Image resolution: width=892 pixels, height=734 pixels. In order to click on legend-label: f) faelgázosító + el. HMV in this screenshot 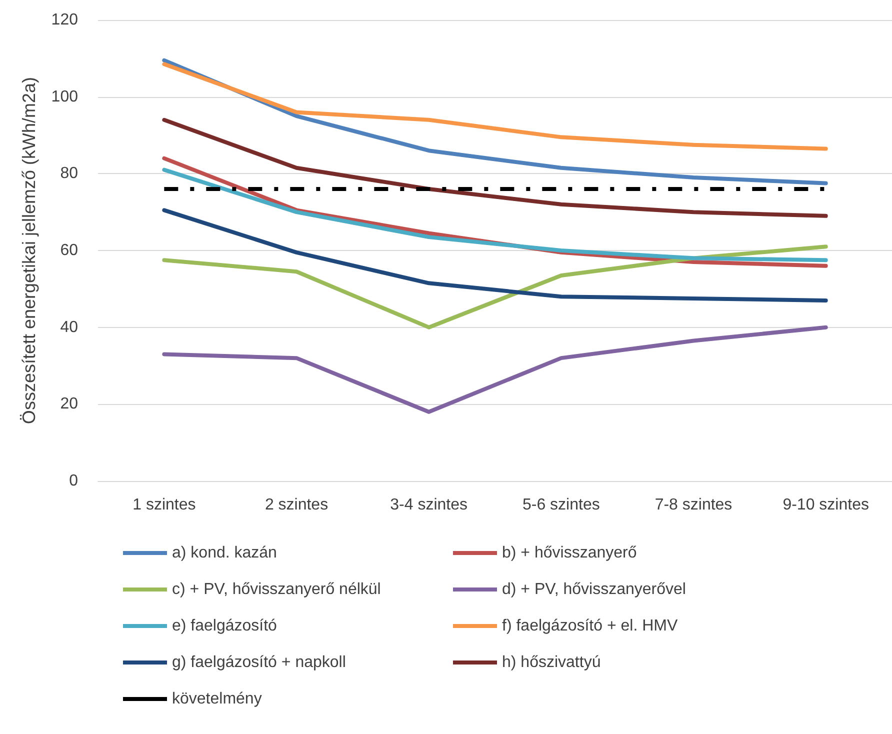, I will do `click(590, 626)`.